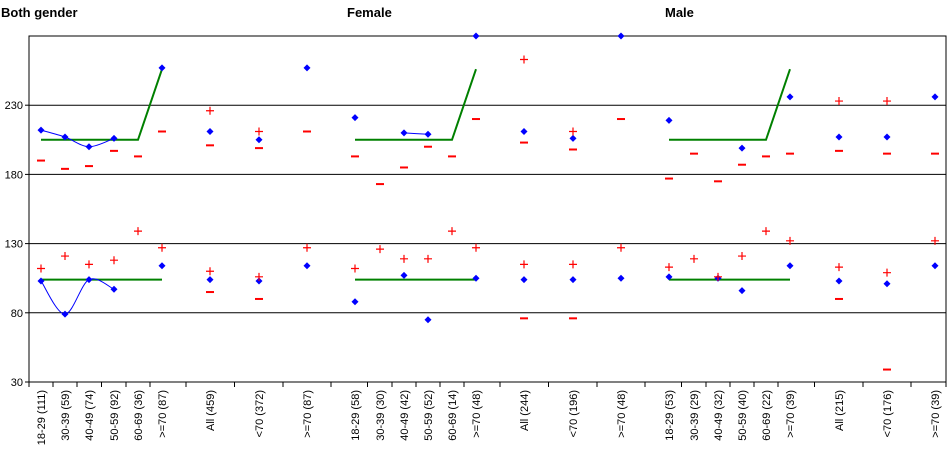  I want to click on panel-titles: Both gender Female Male, so click(347, 12).